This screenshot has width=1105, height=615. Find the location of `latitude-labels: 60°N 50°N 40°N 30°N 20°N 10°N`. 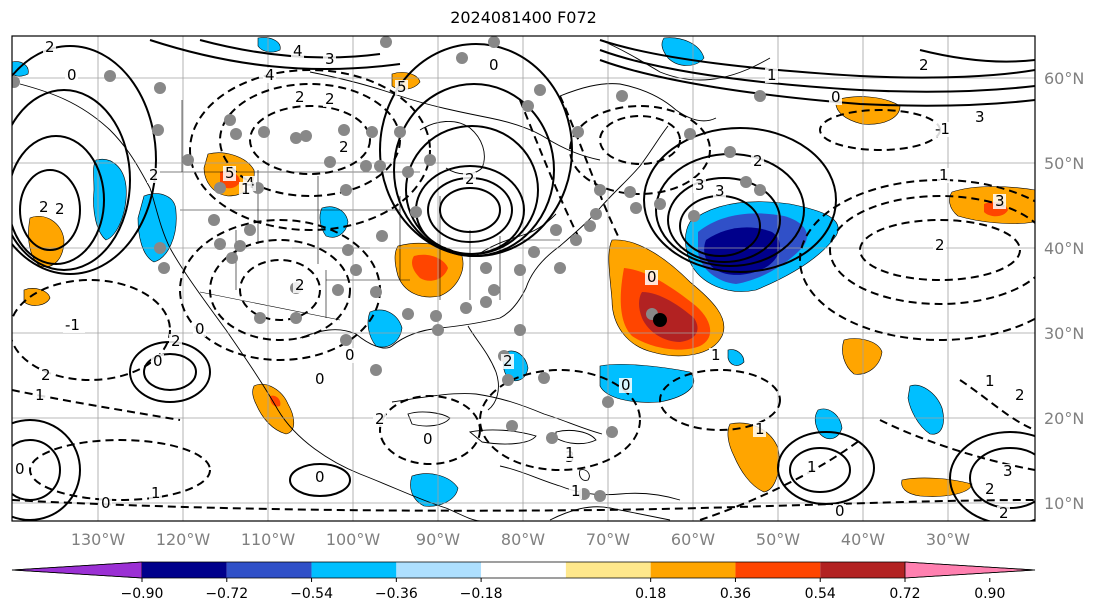

latitude-labels: 60°N 50°N 40°N 30°N 20°N 10°N is located at coordinates (1064, 291).